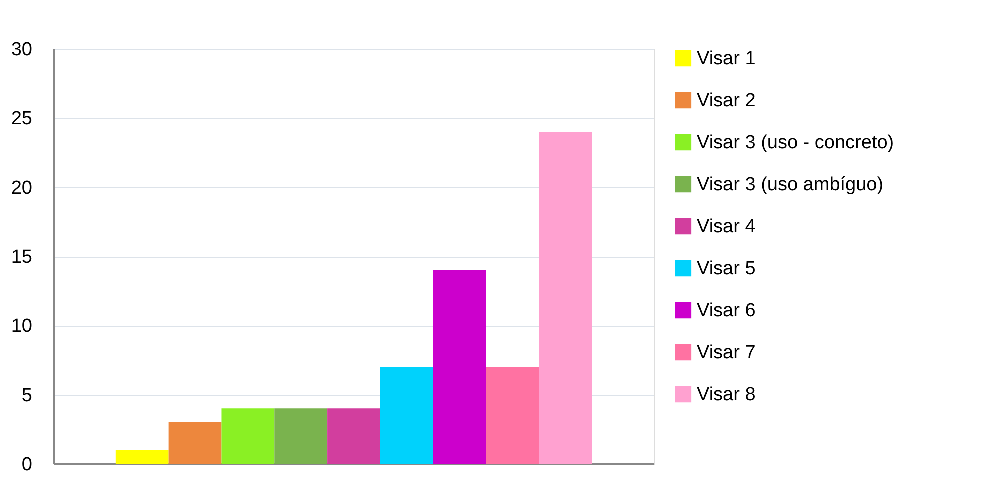  Describe the element at coordinates (726, 269) in the screenshot. I see `legend-label: Visar 5` at that location.